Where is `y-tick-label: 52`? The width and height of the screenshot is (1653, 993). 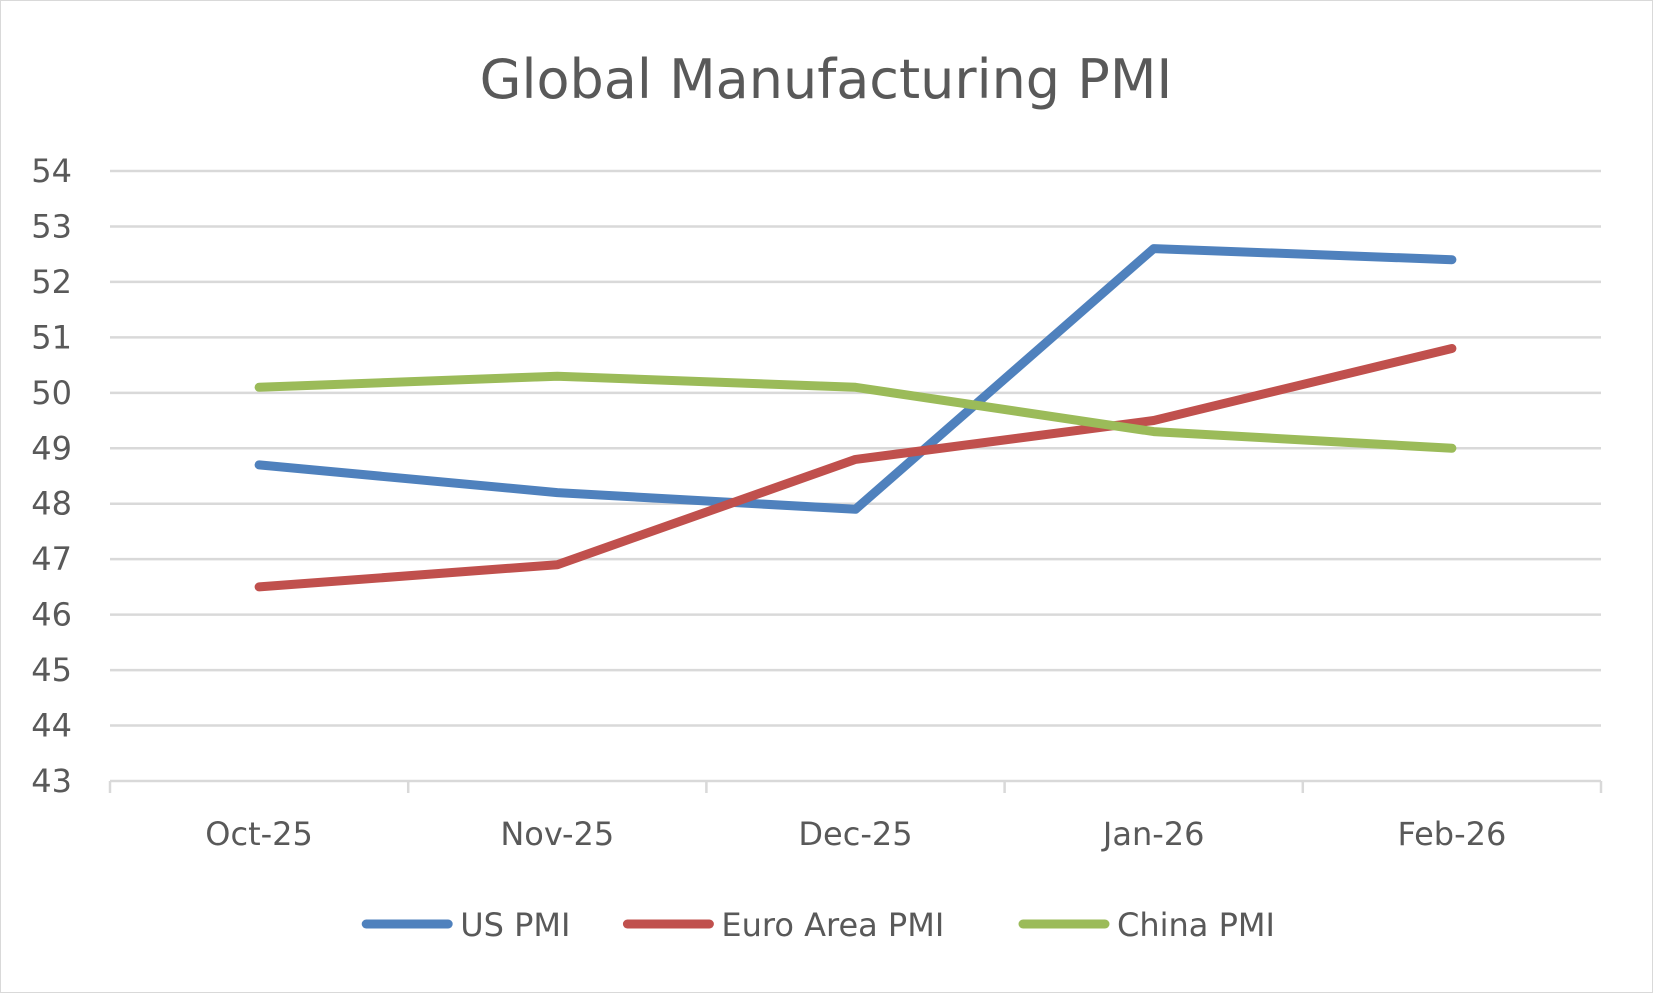
y-tick-label: 52 is located at coordinates (51, 282).